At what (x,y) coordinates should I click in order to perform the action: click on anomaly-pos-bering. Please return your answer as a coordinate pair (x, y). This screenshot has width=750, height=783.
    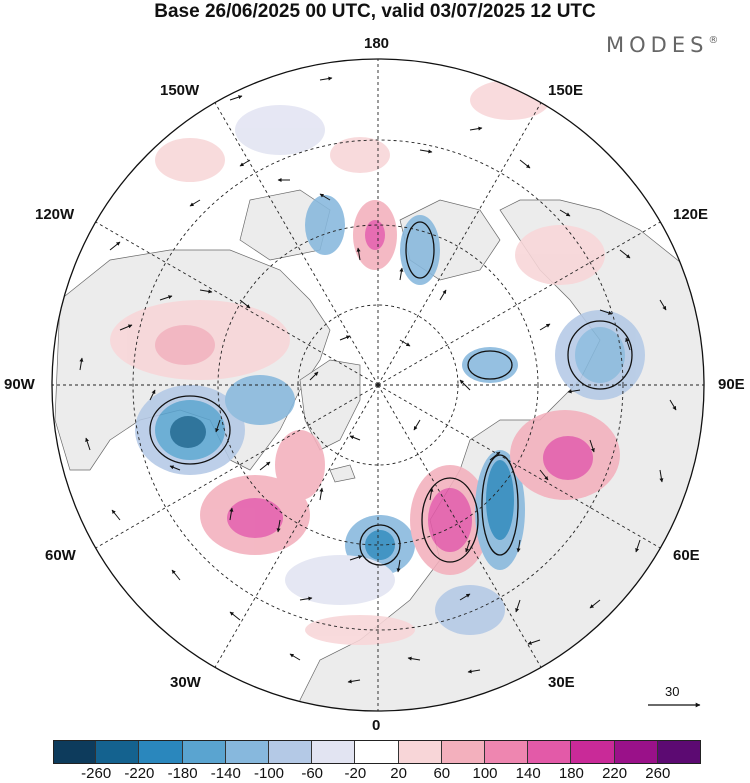
    Looking at the image, I should click on (360, 155).